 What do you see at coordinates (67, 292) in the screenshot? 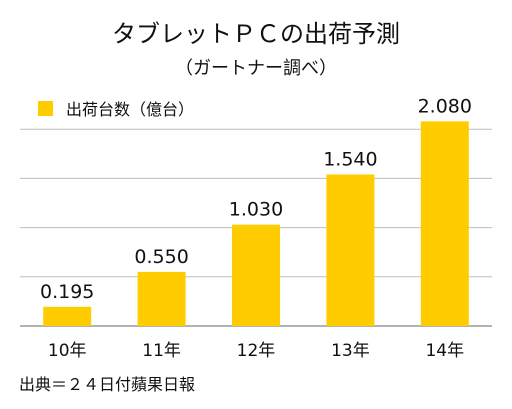
I see `value-label-0: 0.195` at bounding box center [67, 292].